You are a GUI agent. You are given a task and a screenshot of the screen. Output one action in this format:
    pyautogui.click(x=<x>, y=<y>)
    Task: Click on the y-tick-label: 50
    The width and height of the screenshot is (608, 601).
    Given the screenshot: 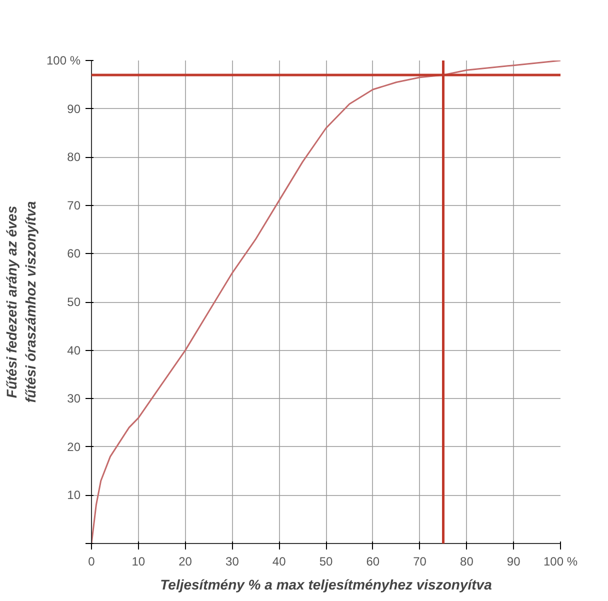 What is the action you would take?
    pyautogui.click(x=74, y=302)
    